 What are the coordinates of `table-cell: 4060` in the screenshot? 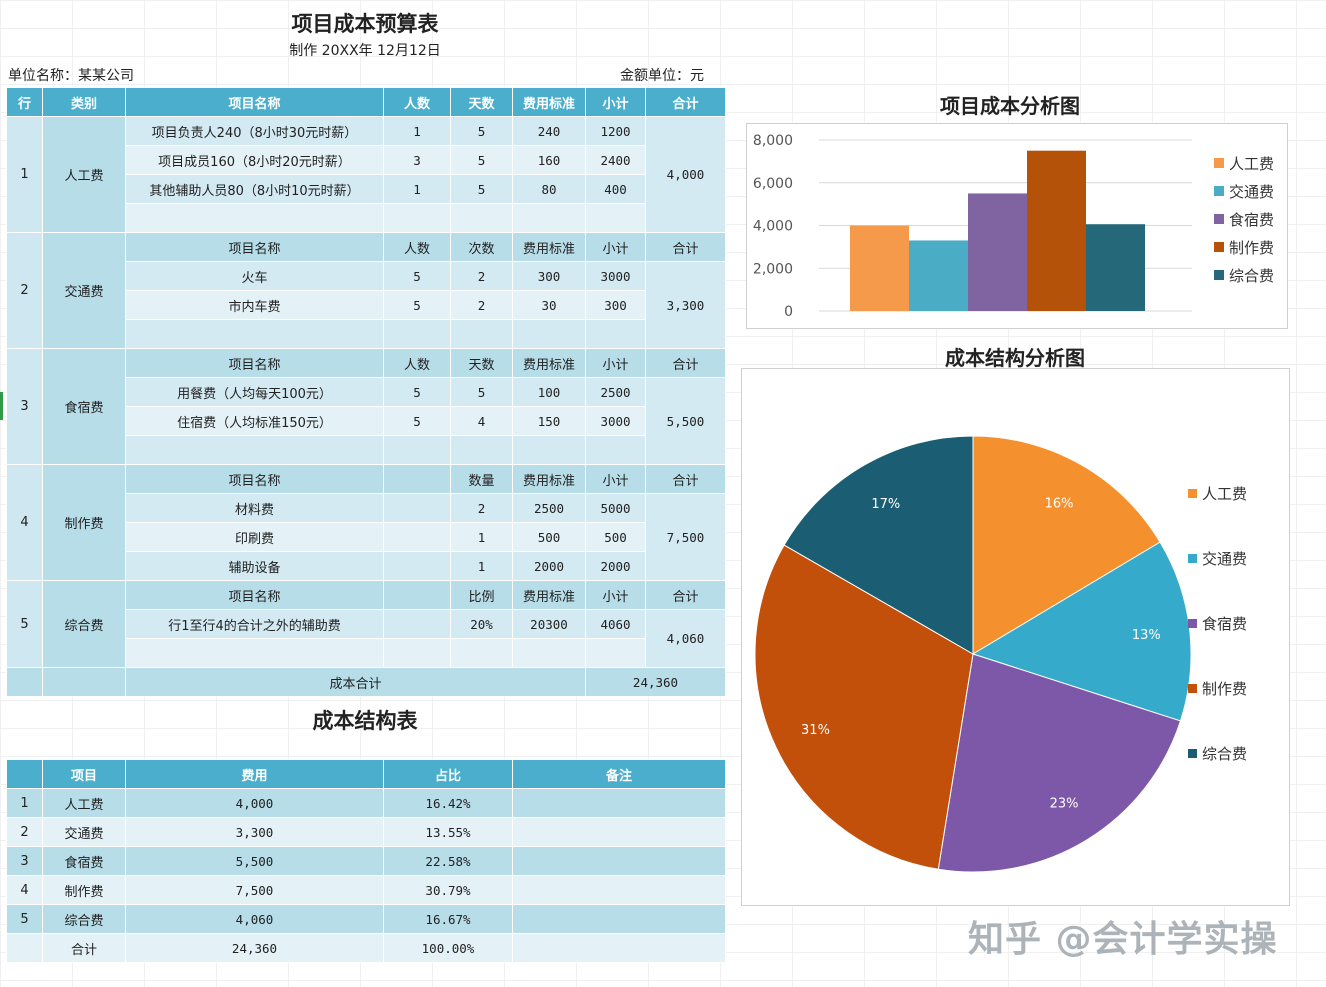 It's located at (615, 624).